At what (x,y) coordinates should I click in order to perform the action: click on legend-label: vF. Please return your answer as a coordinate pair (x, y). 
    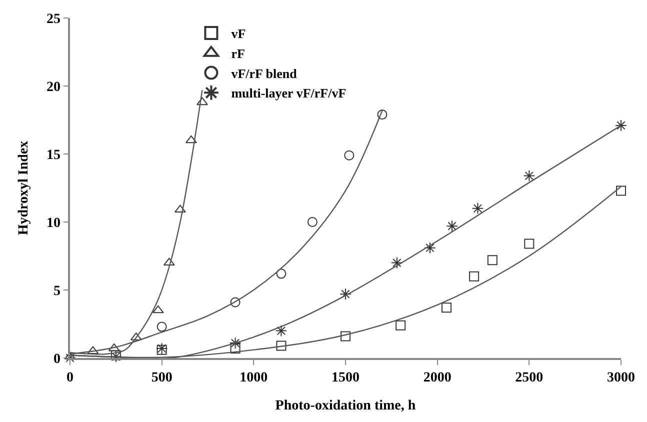
    Looking at the image, I should click on (238, 34).